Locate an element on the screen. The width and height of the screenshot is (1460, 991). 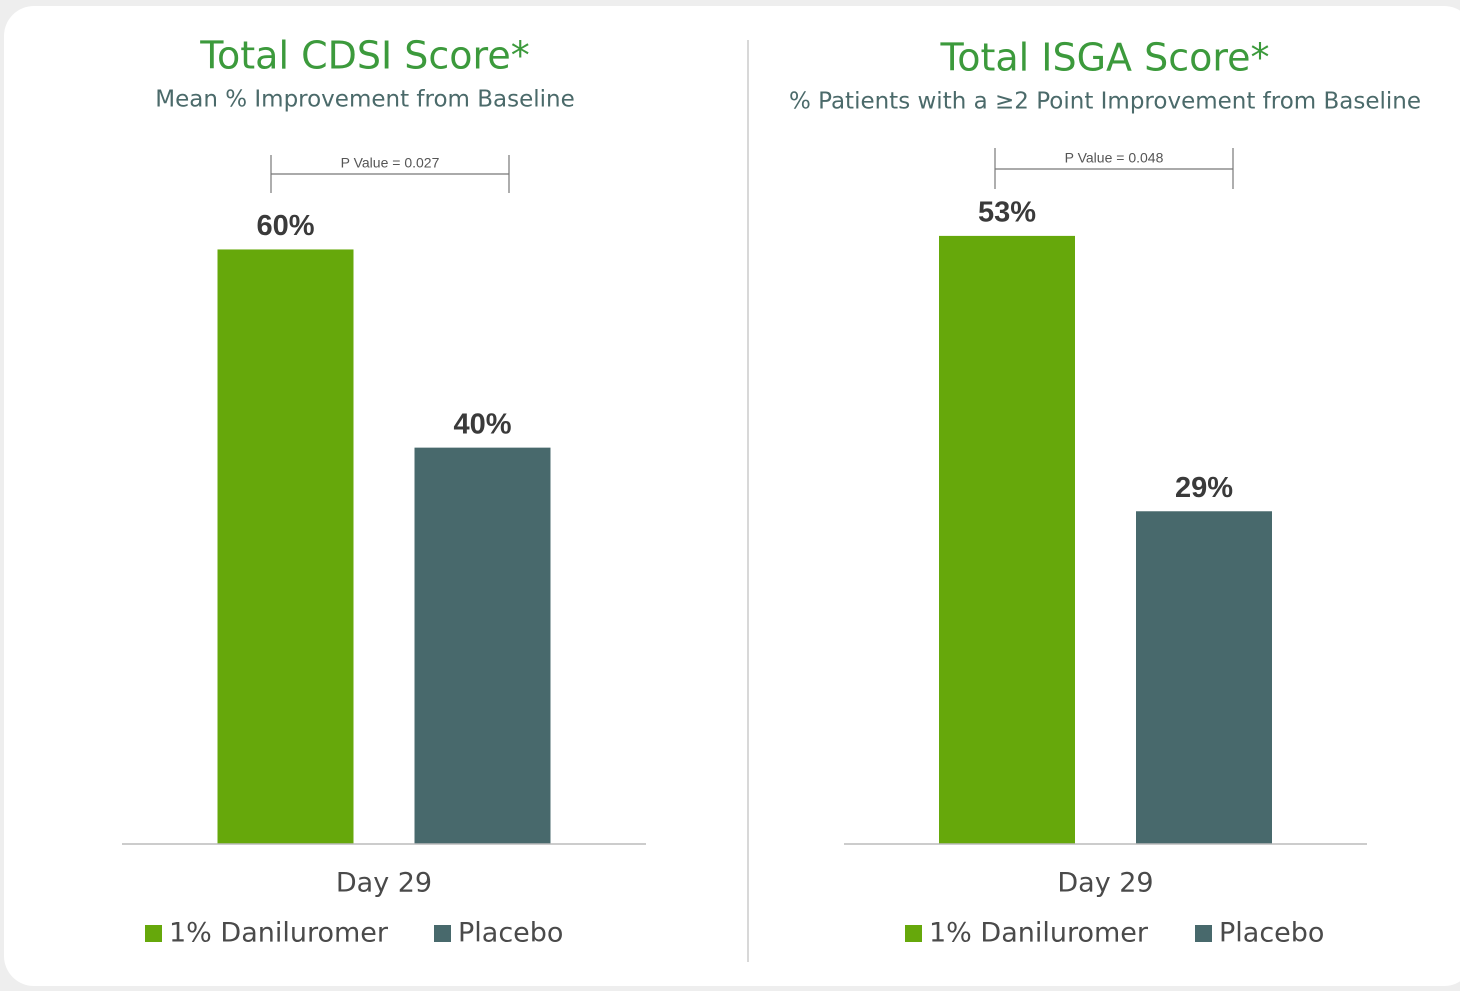
chart-title: Total CDSI Score* is located at coordinates (364, 56).